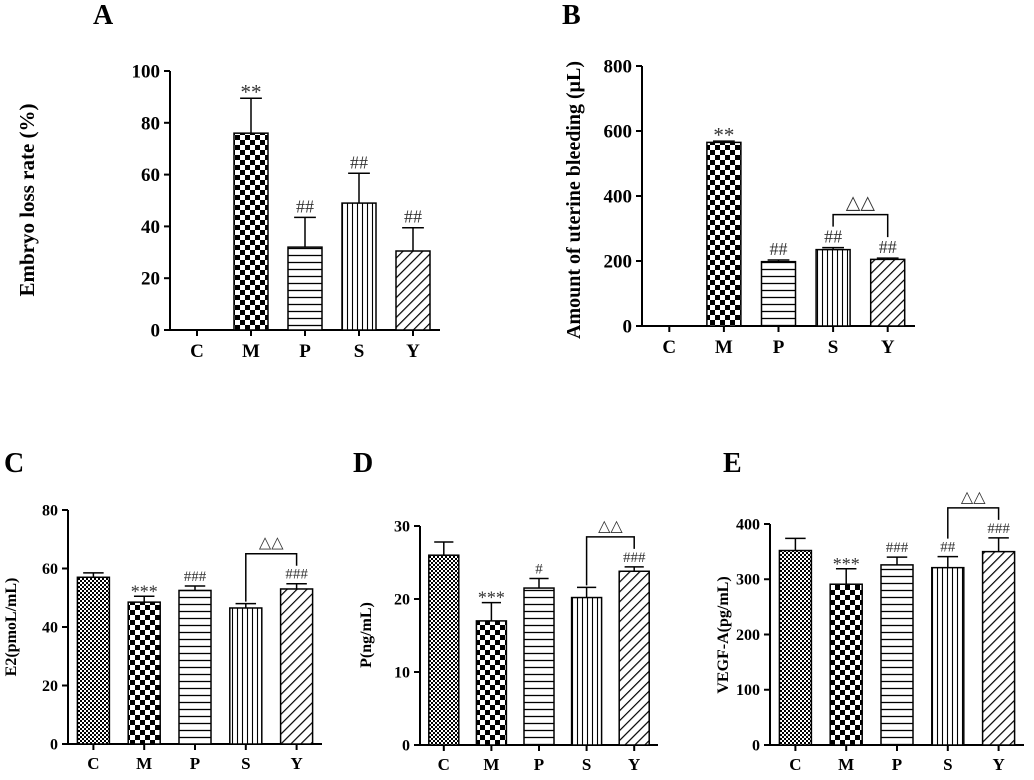 Image resolution: width=1034 pixels, height=780 pixels. Describe the element at coordinates (27, 199) in the screenshot. I see `y-axis-label: Embryo loss rate (%)` at that location.